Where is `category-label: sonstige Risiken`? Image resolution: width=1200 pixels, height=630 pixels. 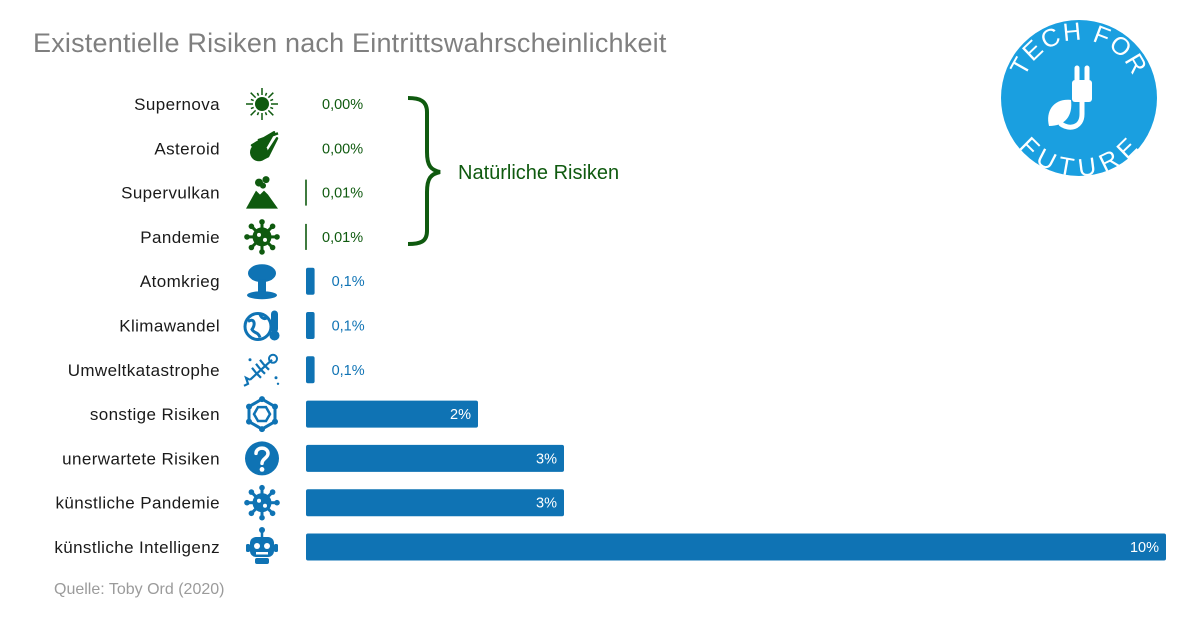 category-label: sonstige Risiken is located at coordinates (155, 414).